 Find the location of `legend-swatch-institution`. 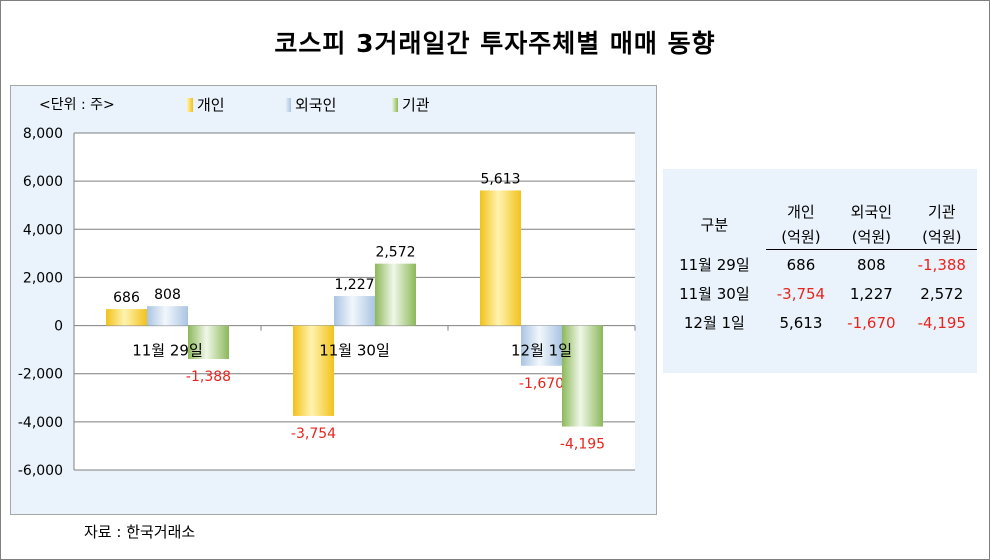

legend-swatch-institution is located at coordinates (395, 104).